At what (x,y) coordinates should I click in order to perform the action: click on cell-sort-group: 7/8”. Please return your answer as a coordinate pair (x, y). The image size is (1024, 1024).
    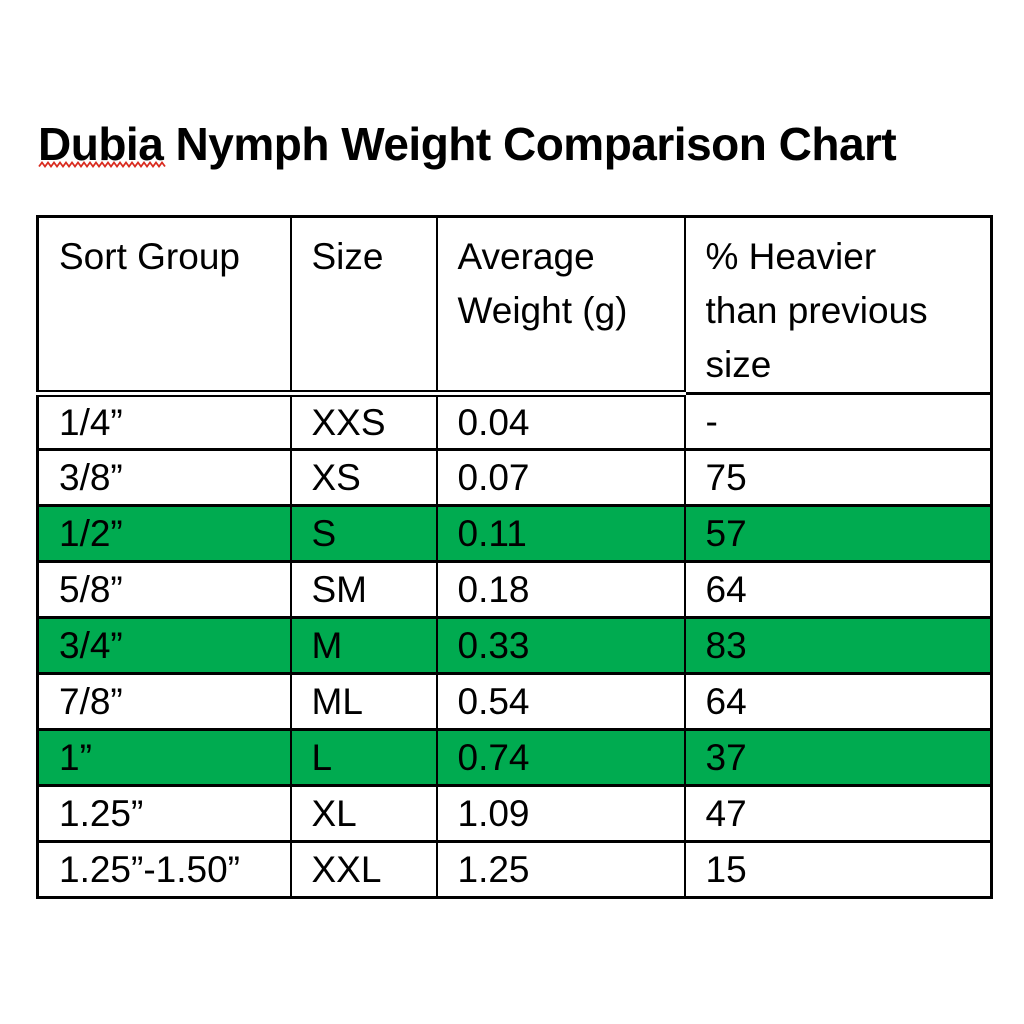
    Looking at the image, I should click on (164, 701).